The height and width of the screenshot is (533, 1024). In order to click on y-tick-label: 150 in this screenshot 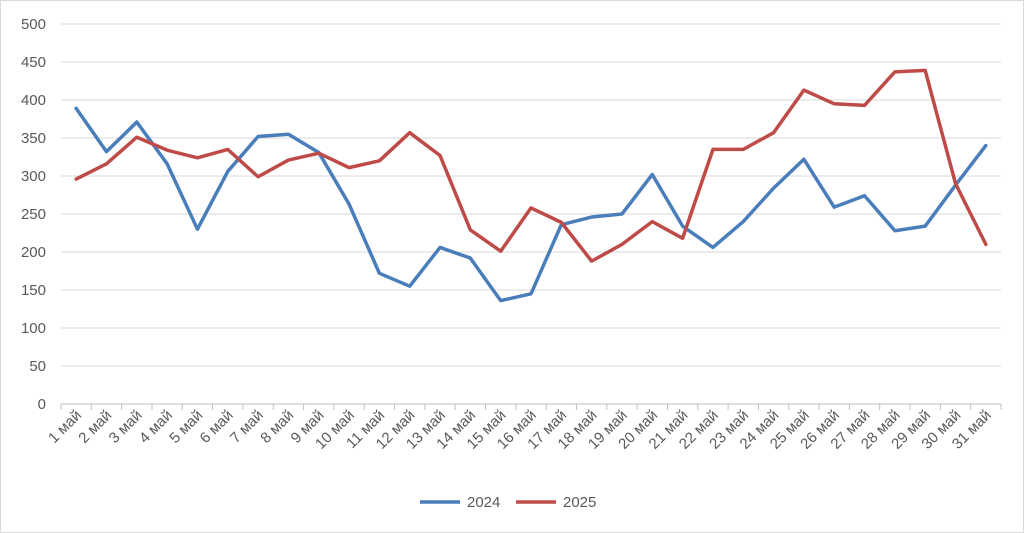, I will do `click(33, 290)`.